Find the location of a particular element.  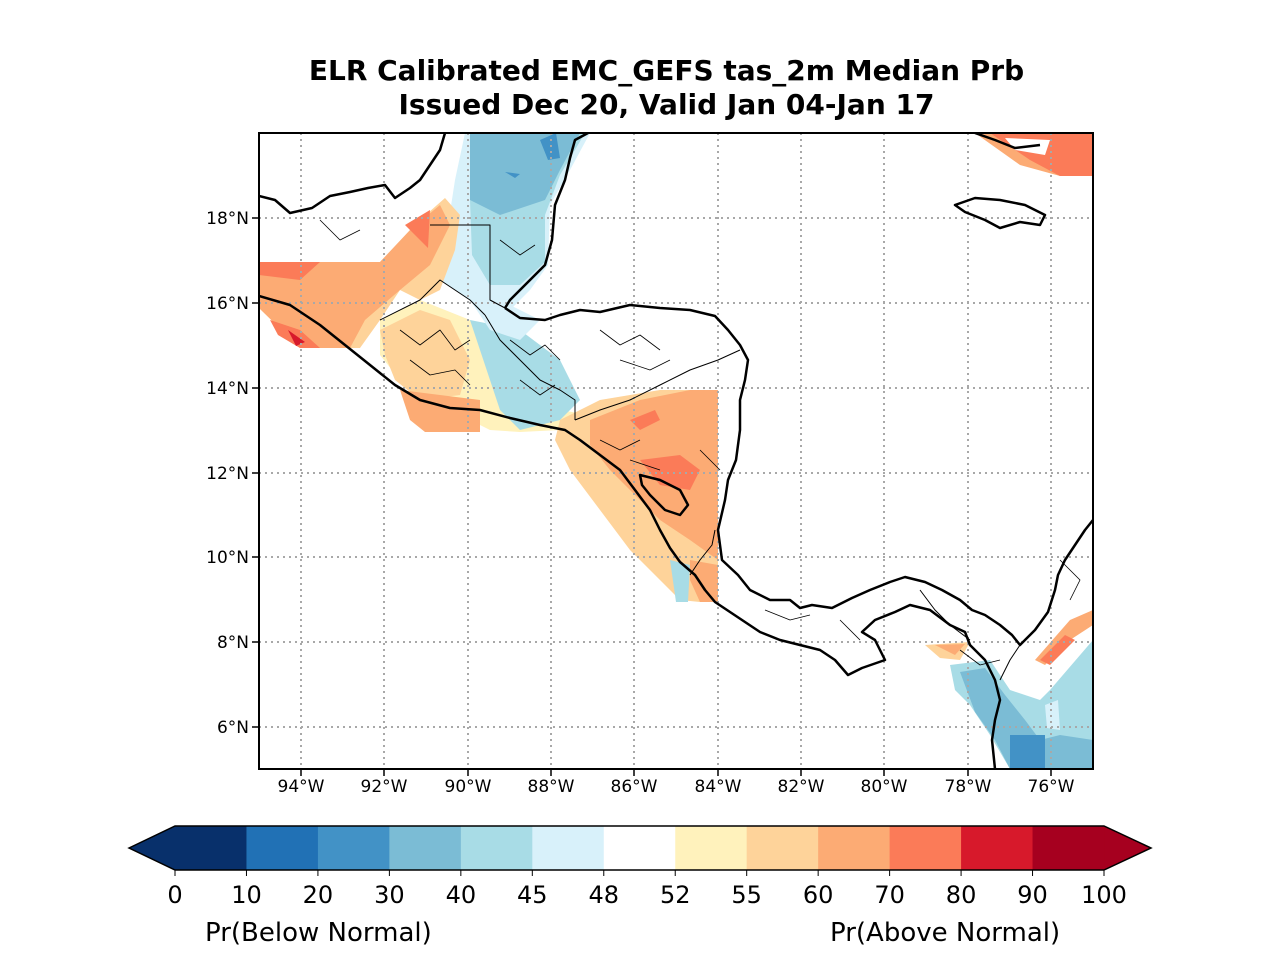

lon-label: 92°W is located at coordinates (384, 787).